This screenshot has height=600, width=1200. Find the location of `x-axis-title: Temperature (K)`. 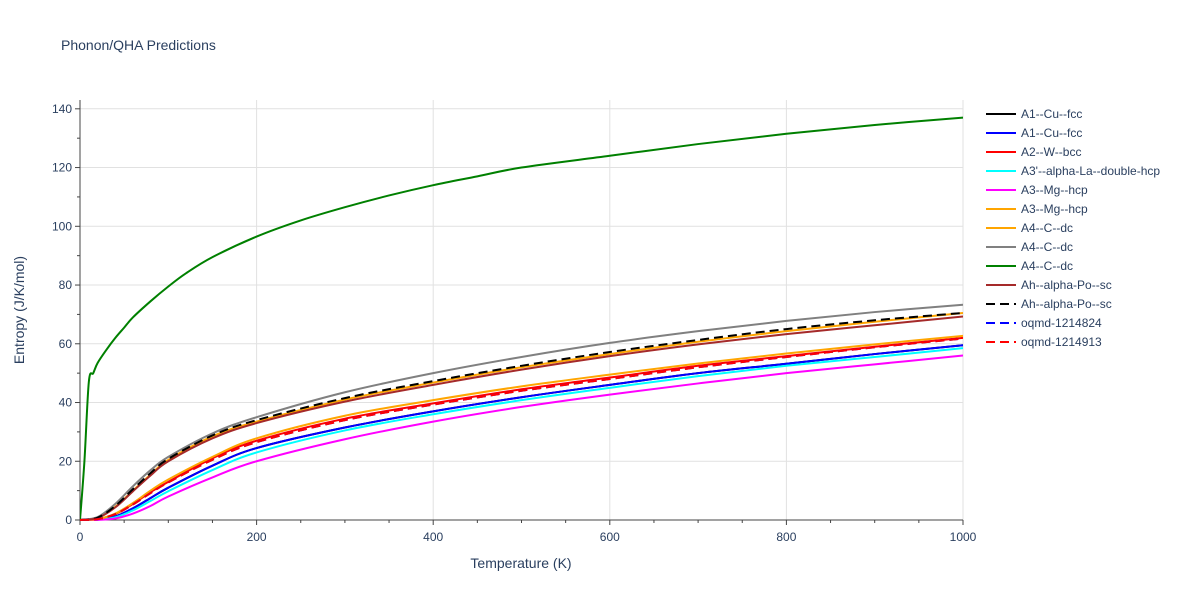

x-axis-title: Temperature (K) is located at coordinates (520, 563).